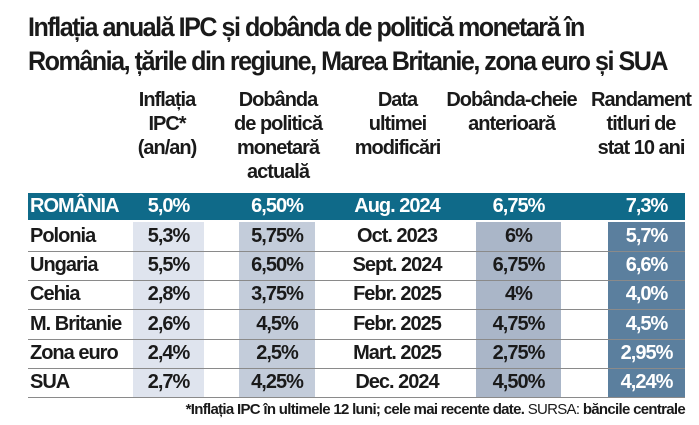 Image resolution: width=699 pixels, height=425 pixels. I want to click on cell-policy-rate: 2,5%, so click(277, 352).